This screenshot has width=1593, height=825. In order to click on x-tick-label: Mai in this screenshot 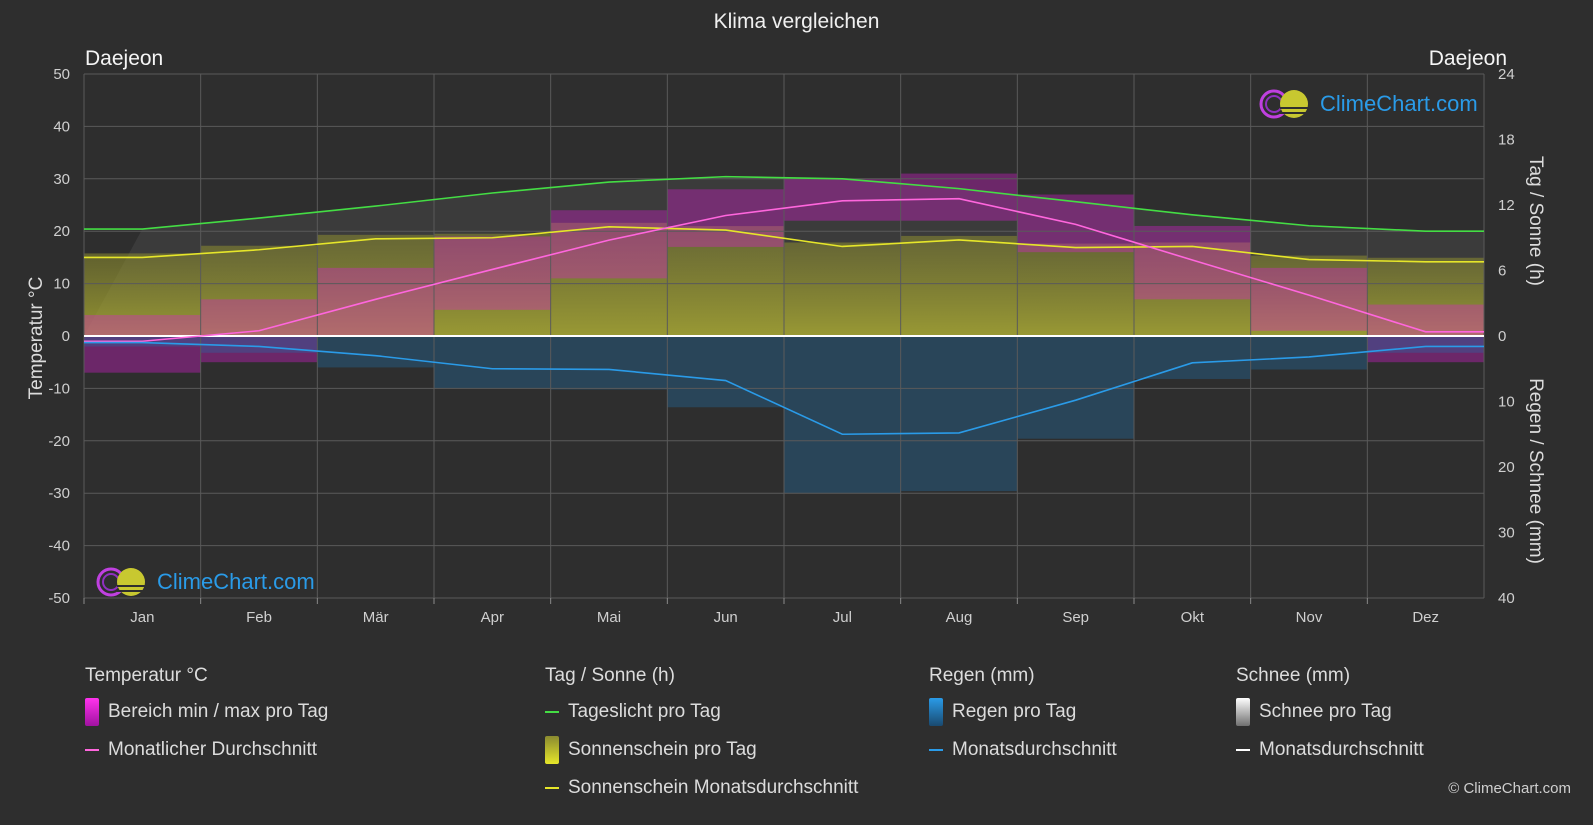, I will do `click(609, 617)`.